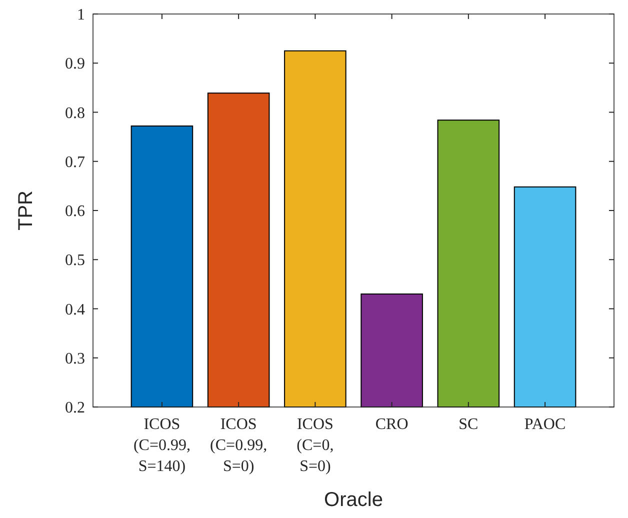 Image resolution: width=628 pixels, height=518 pixels. I want to click on y-tick-label: 0.4, so click(75, 309).